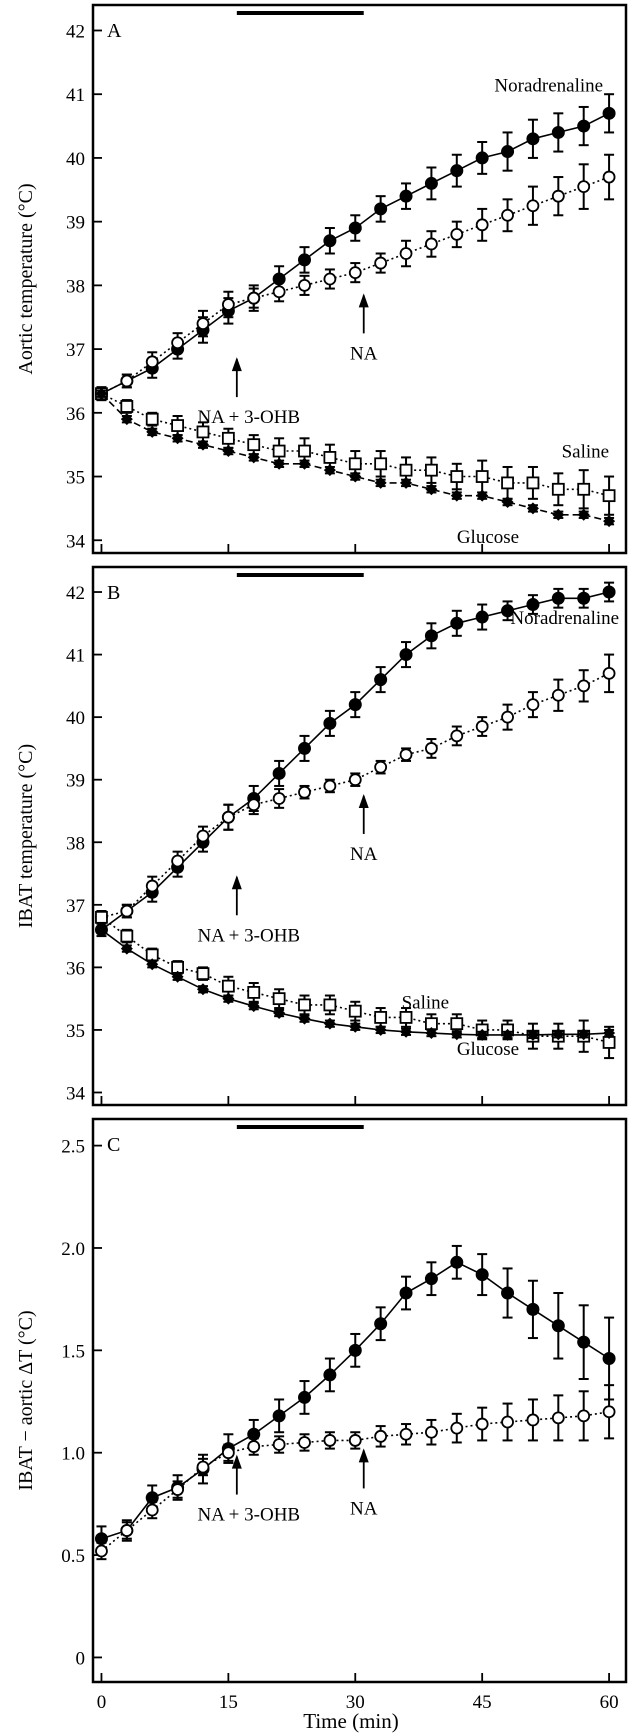 This screenshot has width=634, height=1734. What do you see at coordinates (76, 541) in the screenshot?
I see `y-tick-label: 34` at bounding box center [76, 541].